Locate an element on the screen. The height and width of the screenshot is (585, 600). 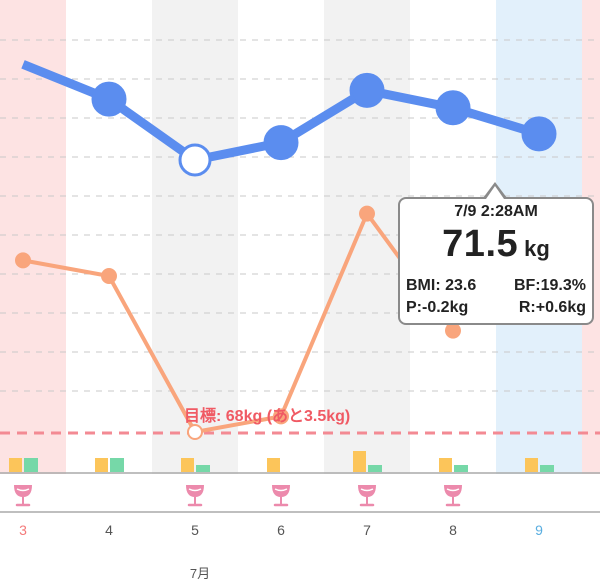
day-label: 9 is located at coordinates (539, 530).